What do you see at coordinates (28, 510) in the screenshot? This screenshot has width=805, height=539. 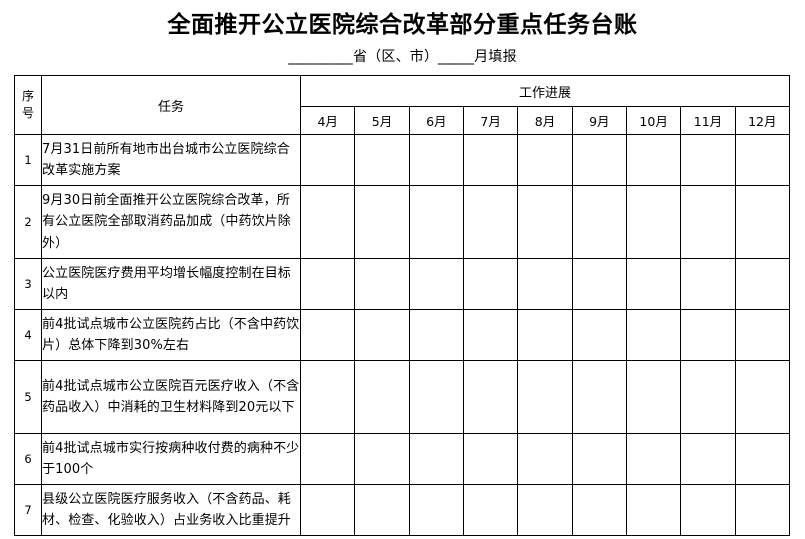 I see `cell-sequence-number: 7` at bounding box center [28, 510].